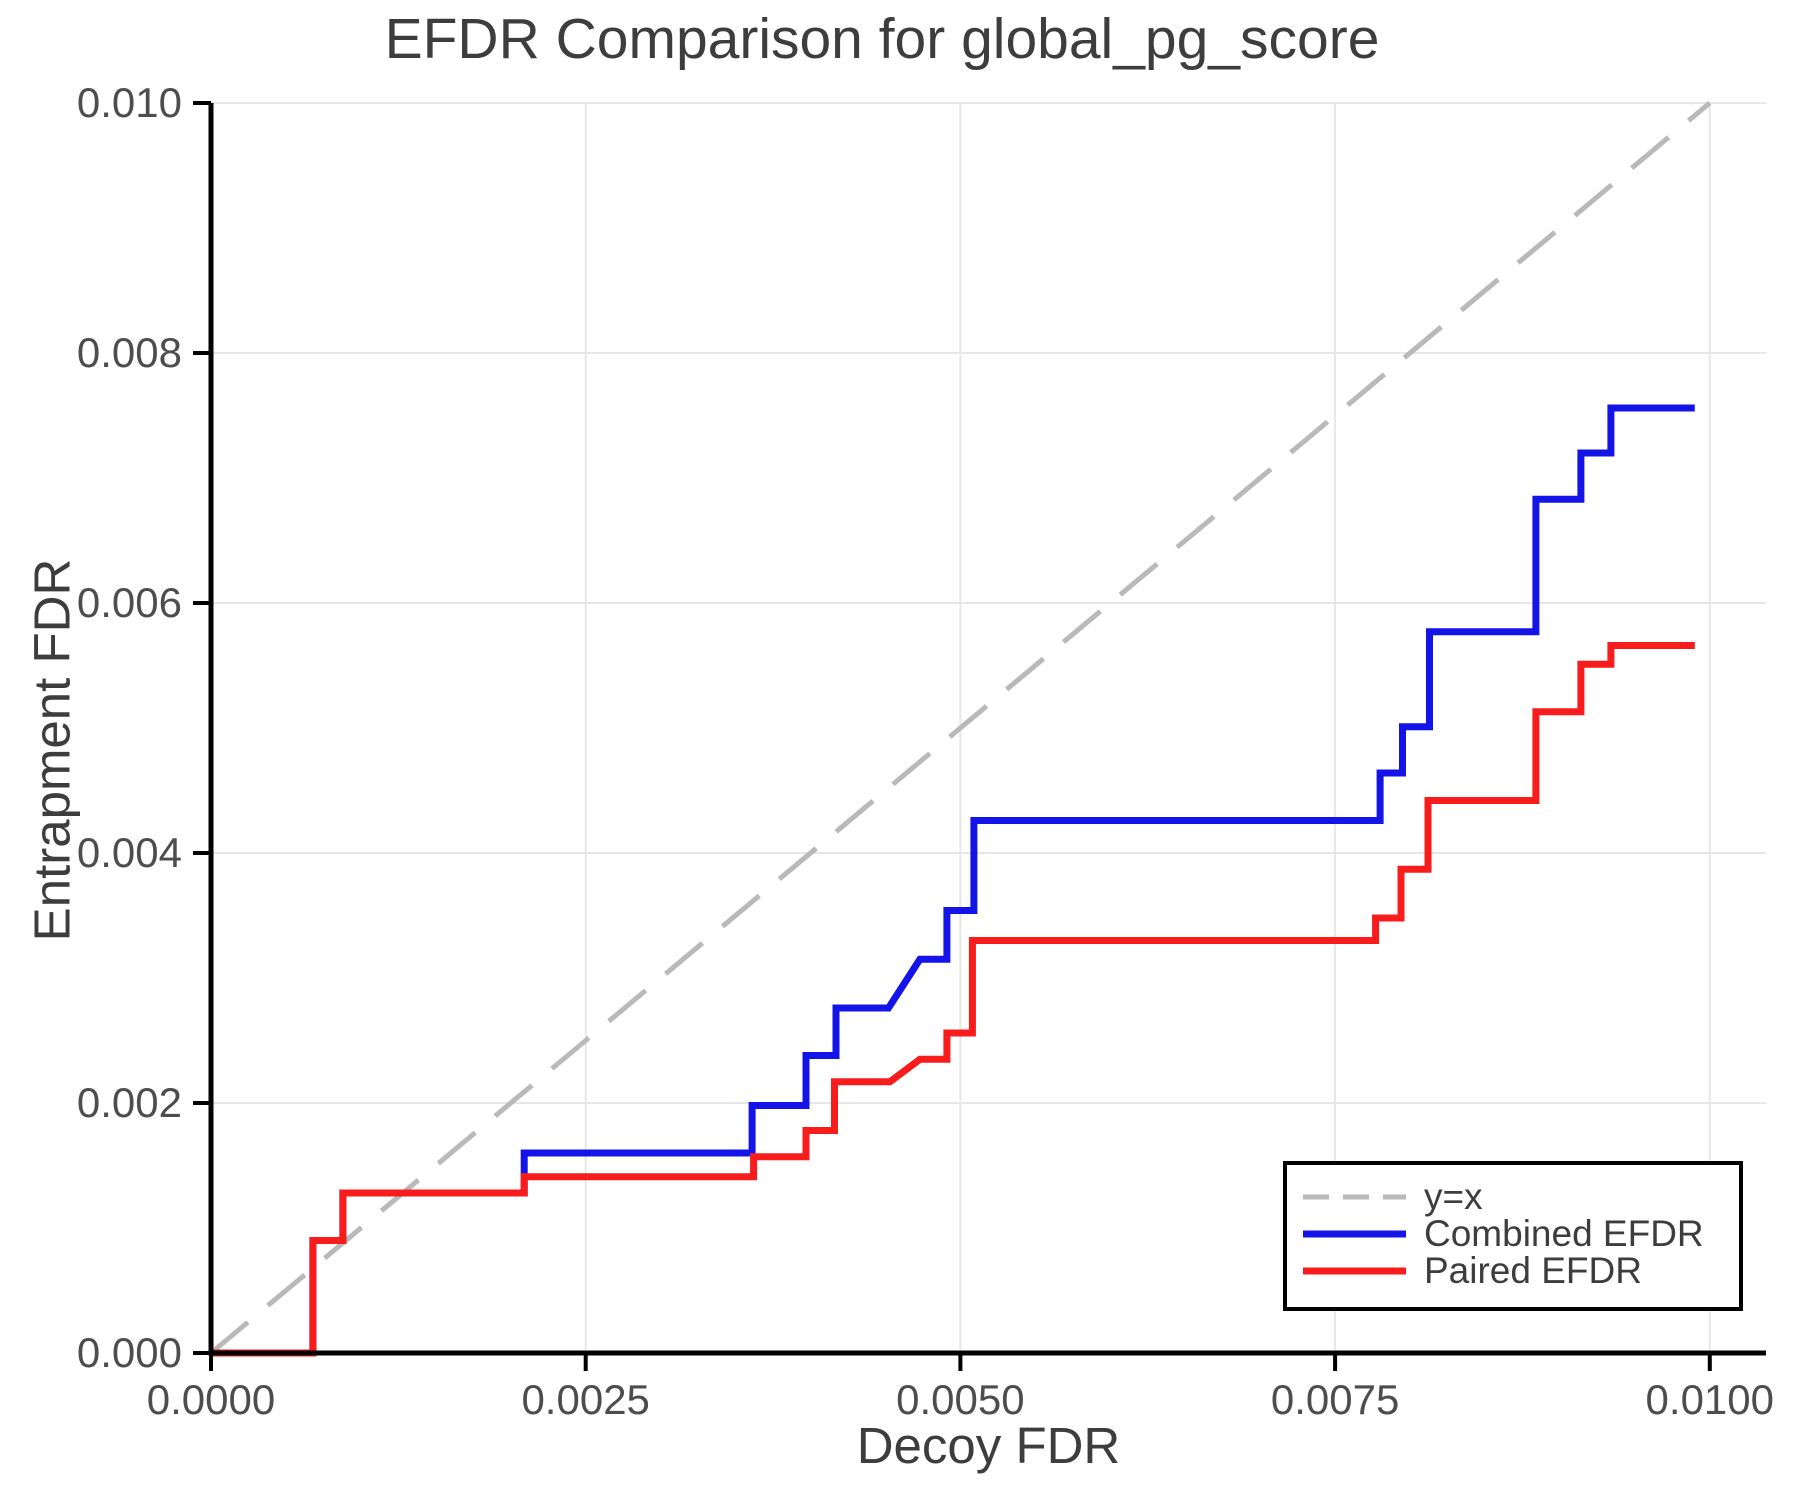 The width and height of the screenshot is (1800, 1500). What do you see at coordinates (960, 1399) in the screenshot?
I see `x-tick-label: 0.0050` at bounding box center [960, 1399].